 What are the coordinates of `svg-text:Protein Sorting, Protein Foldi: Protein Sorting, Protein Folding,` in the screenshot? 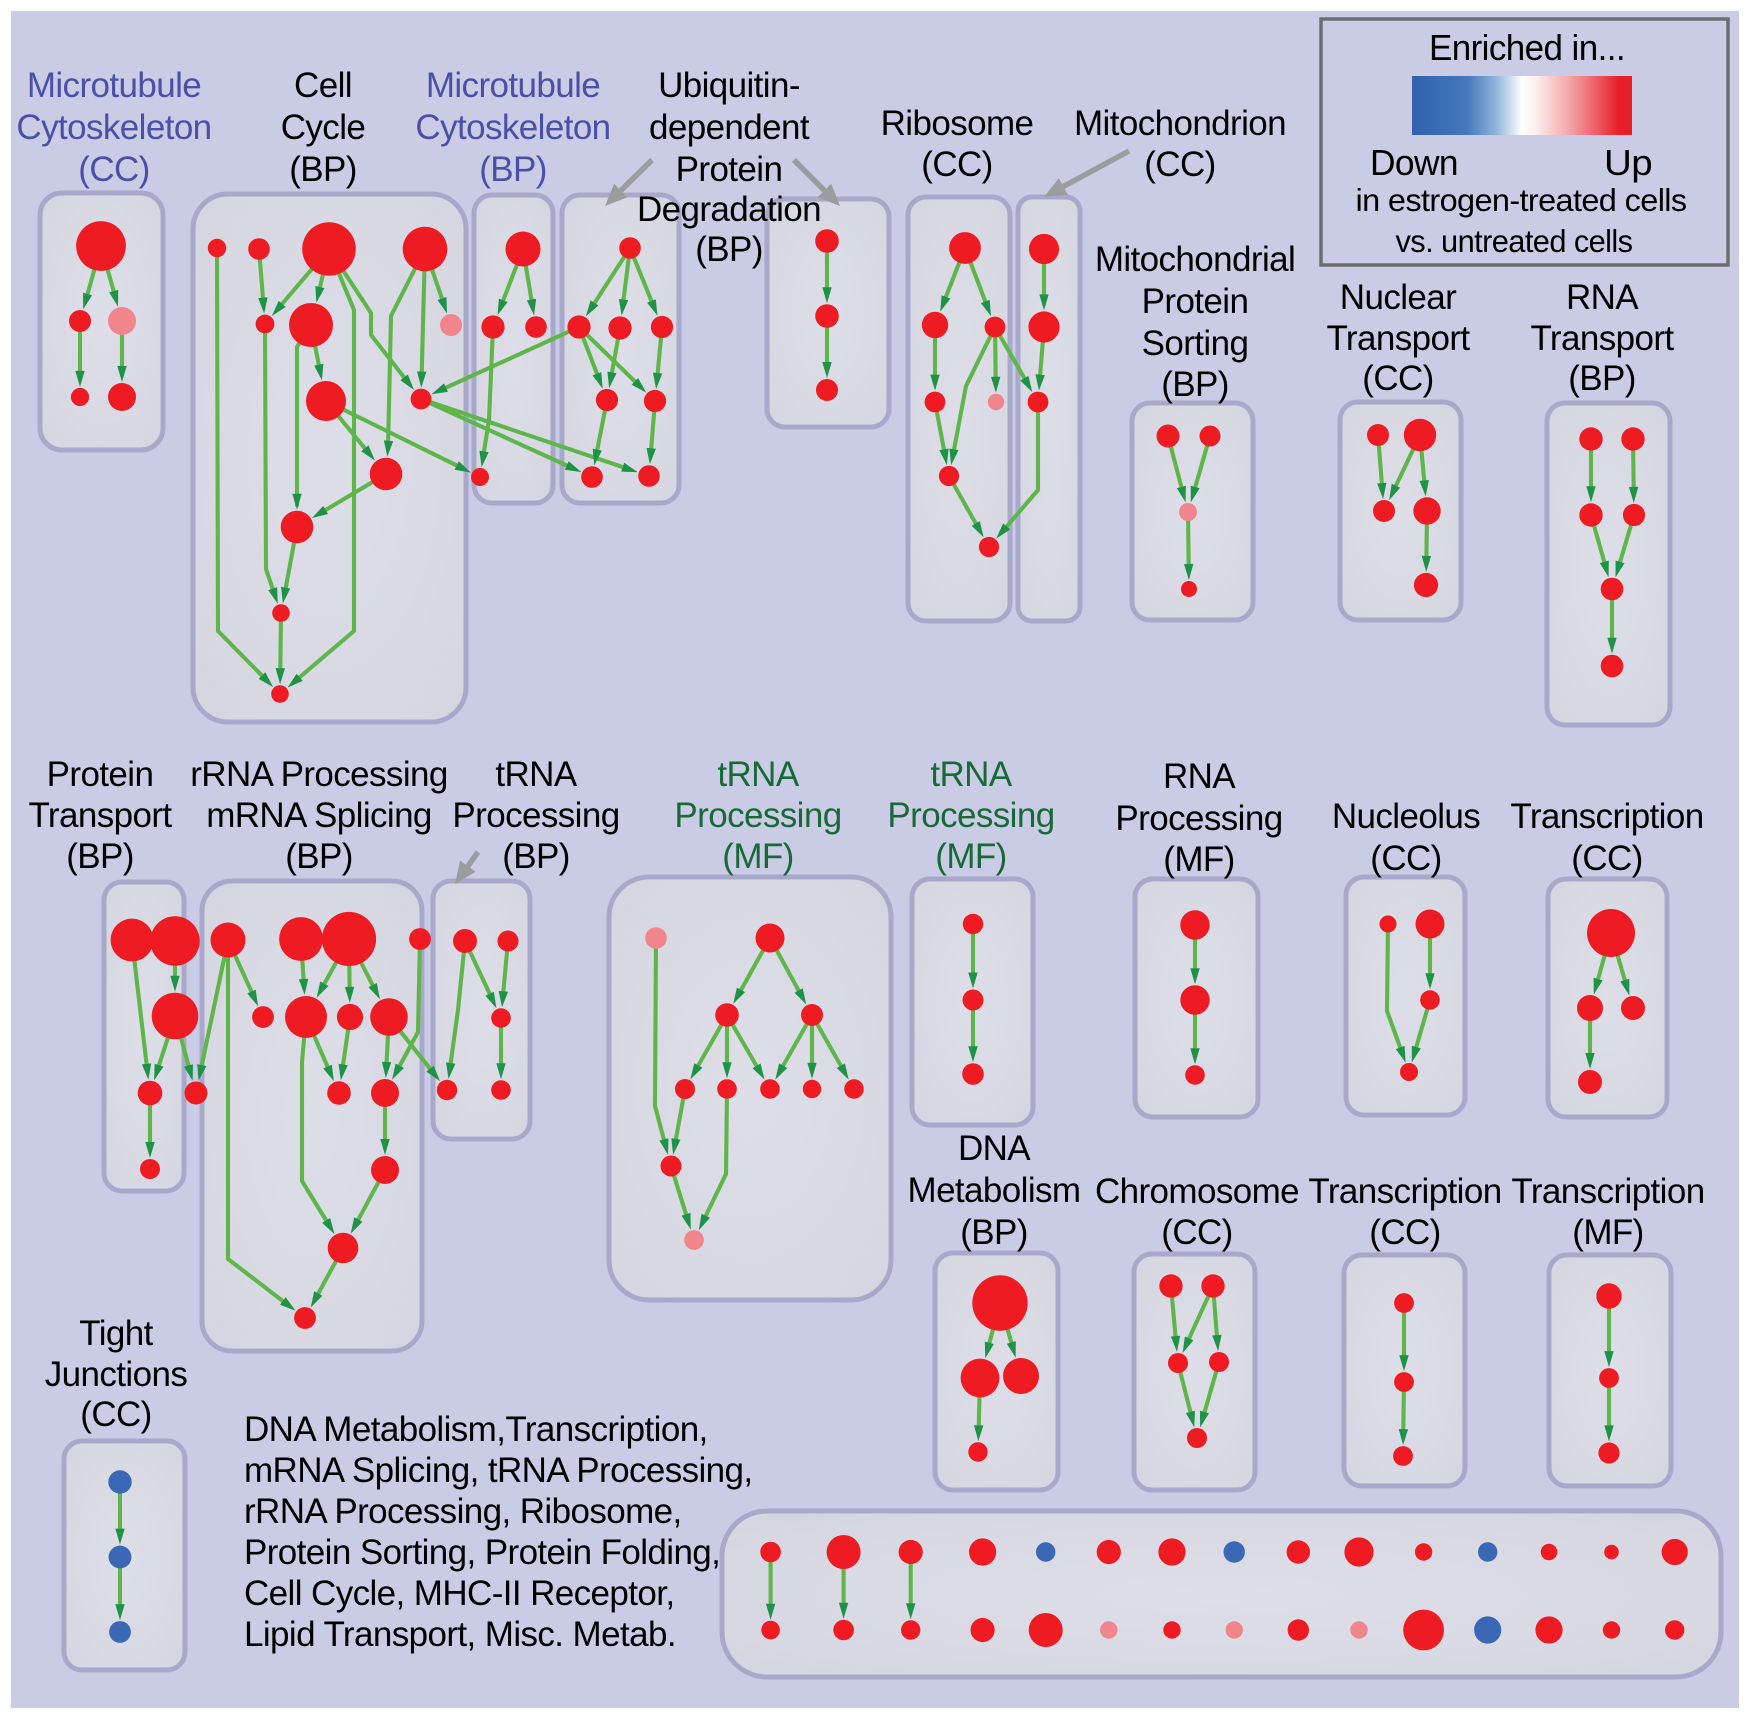 It's located at (482, 1552).